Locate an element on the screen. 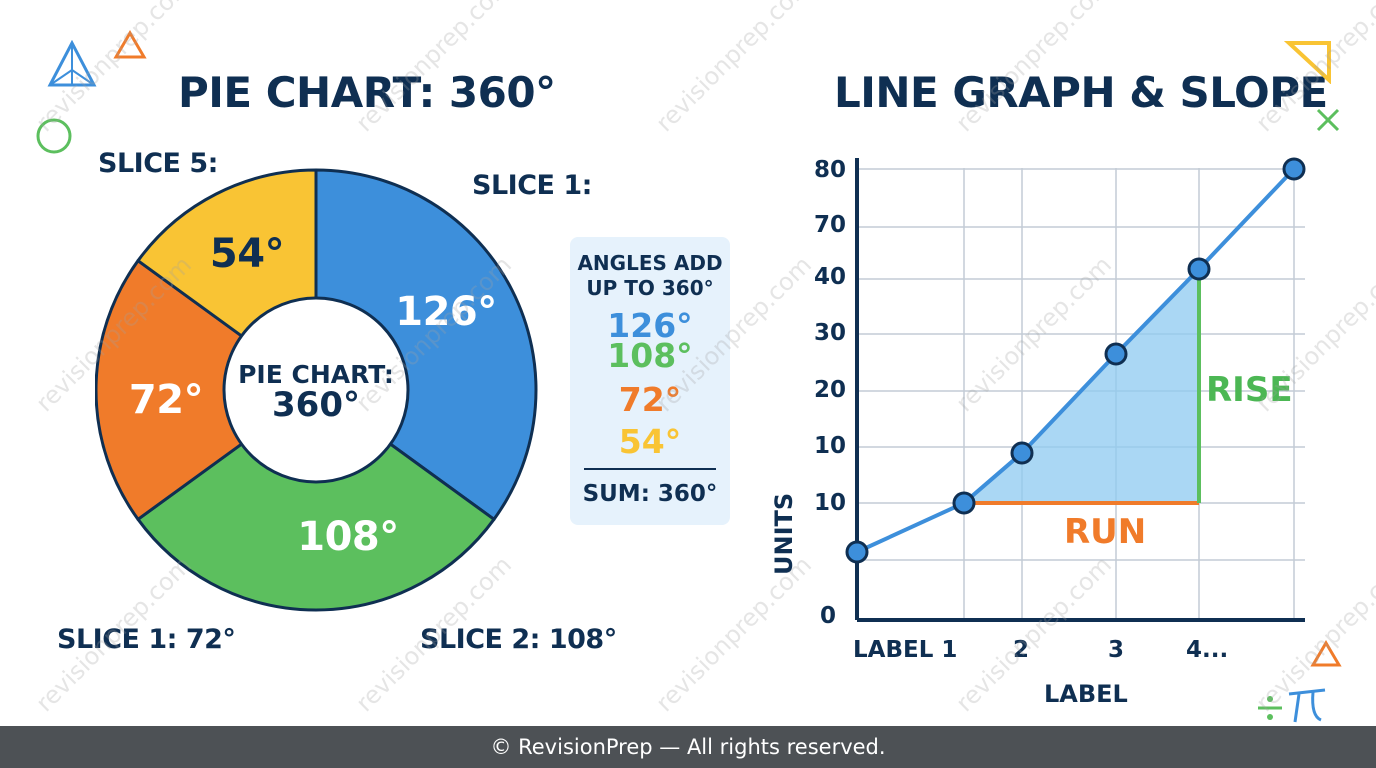 The width and height of the screenshot is (1376, 768). watermark: revisionprep.com is located at coordinates (734, 69).